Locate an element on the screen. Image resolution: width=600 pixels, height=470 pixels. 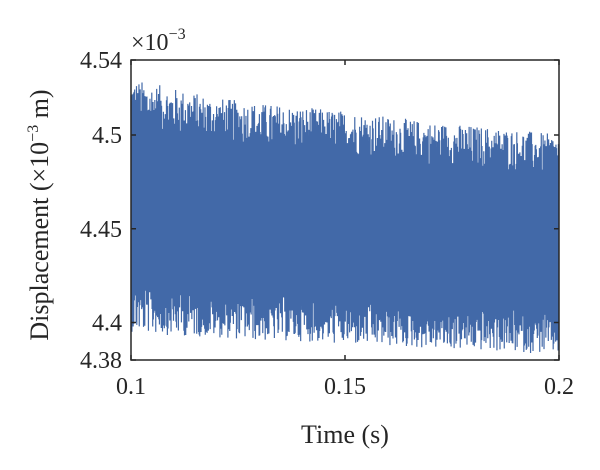
y-axis-label-exponent: −3 is located at coordinates (33, 133).